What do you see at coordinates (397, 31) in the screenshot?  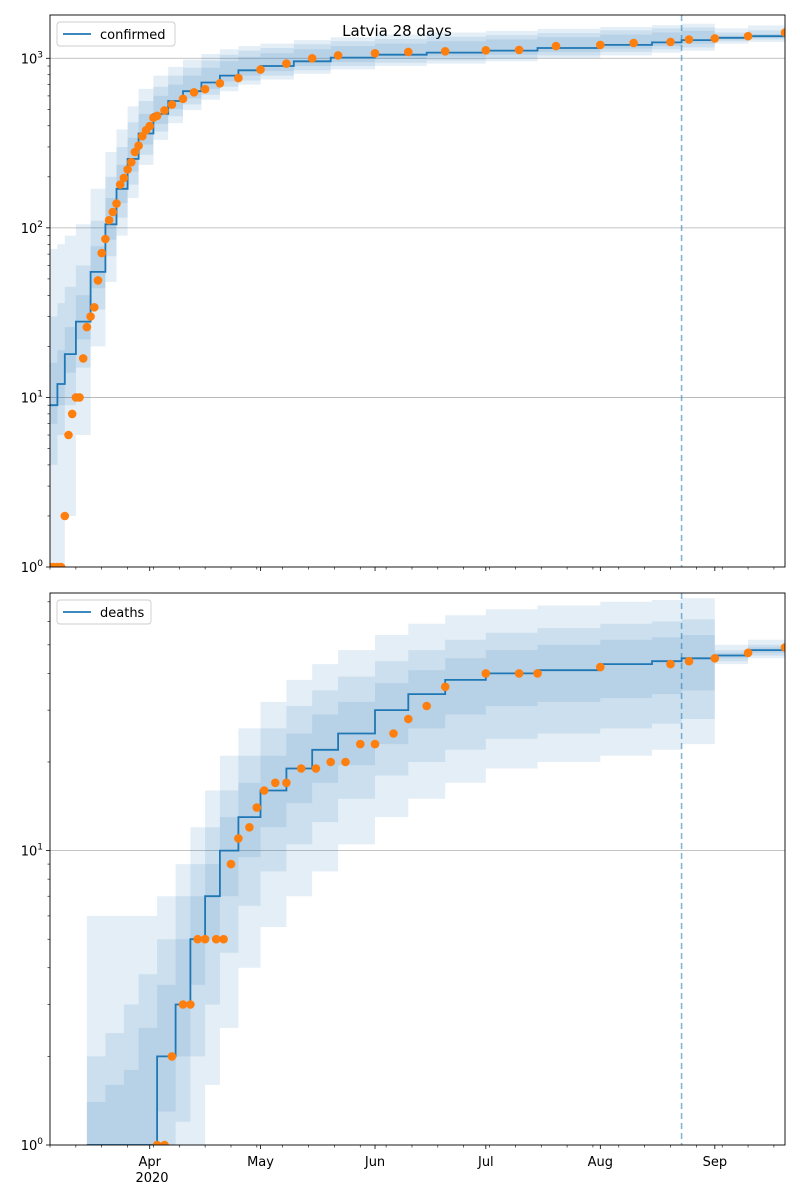 I see `chart-title: Latvia 28 days` at bounding box center [397, 31].